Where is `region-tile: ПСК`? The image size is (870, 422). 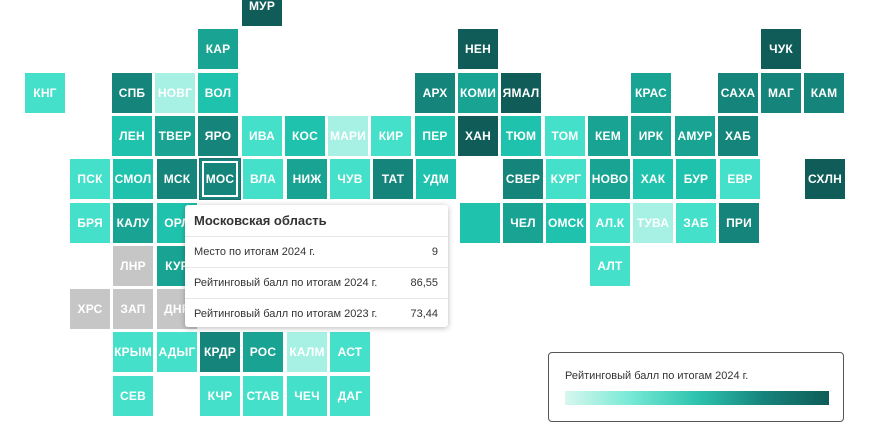 region-tile: ПСК is located at coordinates (90, 179).